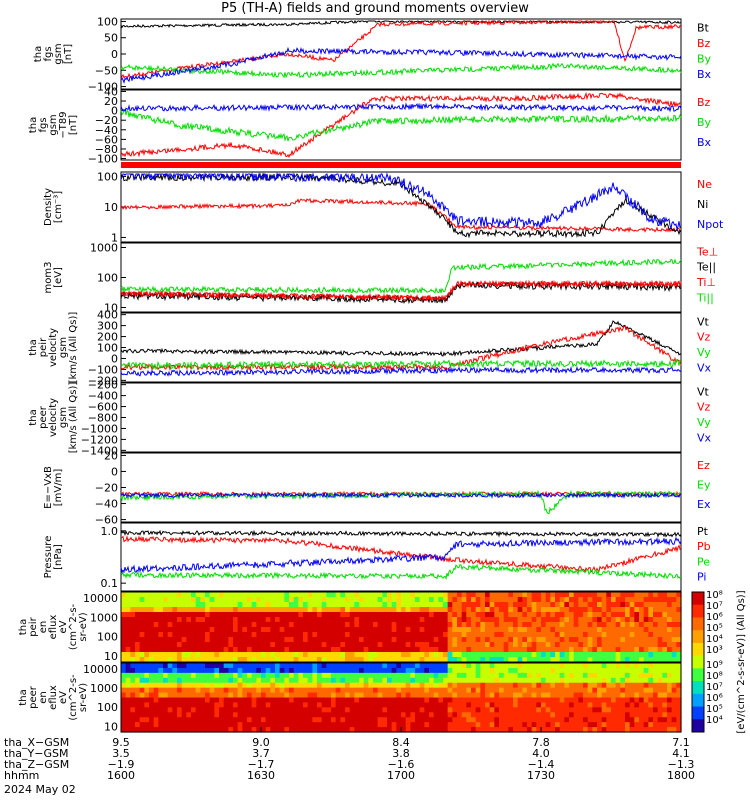  I want to click on y-axis-label-line: sr-eV), so click(83, 626).